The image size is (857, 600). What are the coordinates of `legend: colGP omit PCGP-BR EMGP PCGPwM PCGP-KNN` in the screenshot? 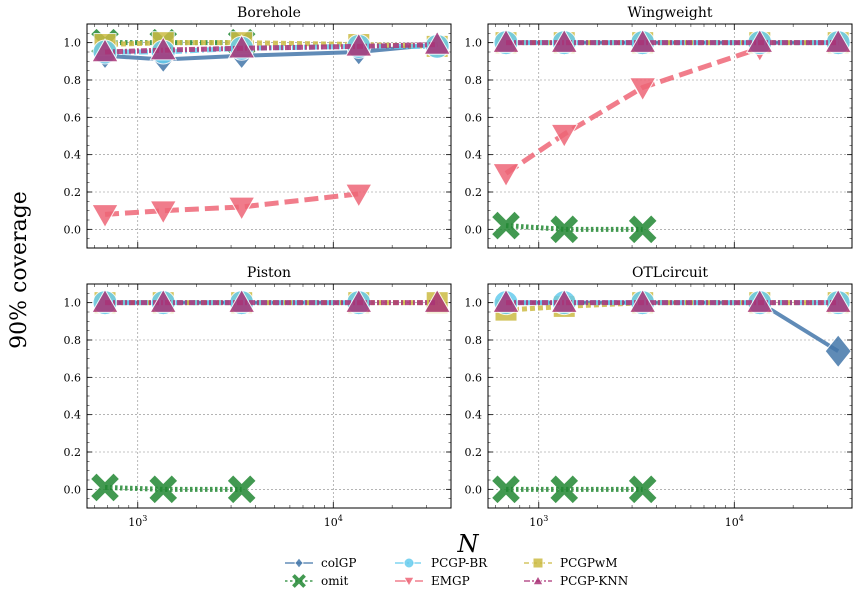 It's located at (456, 572).